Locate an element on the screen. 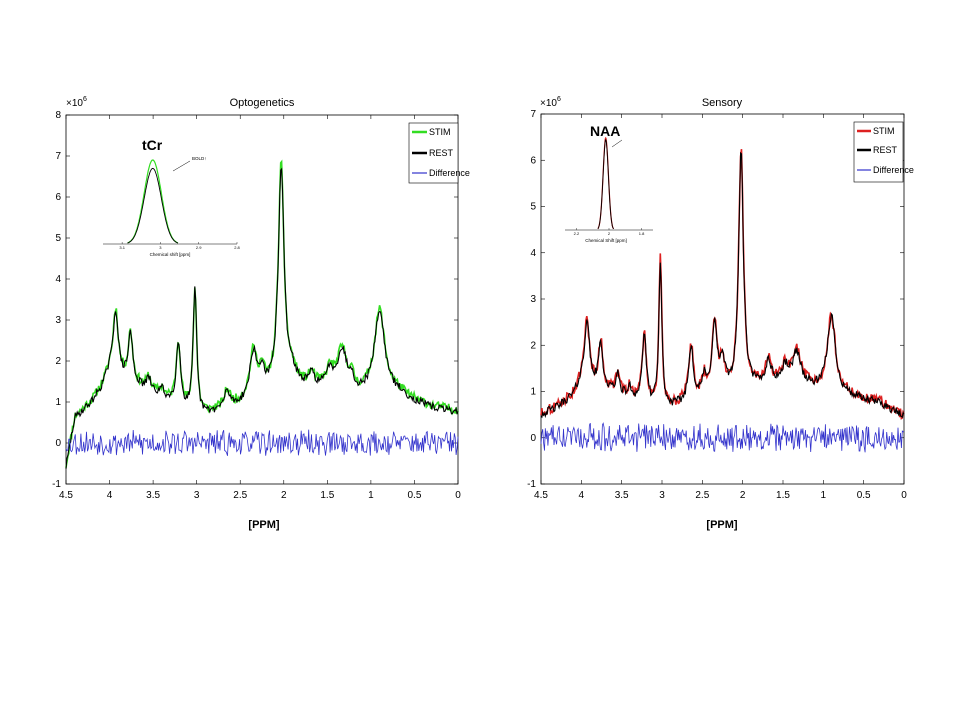  inset-naa: 2.2 2 1.8 NAA Chemical Shift [ppm] is located at coordinates (609, 185).